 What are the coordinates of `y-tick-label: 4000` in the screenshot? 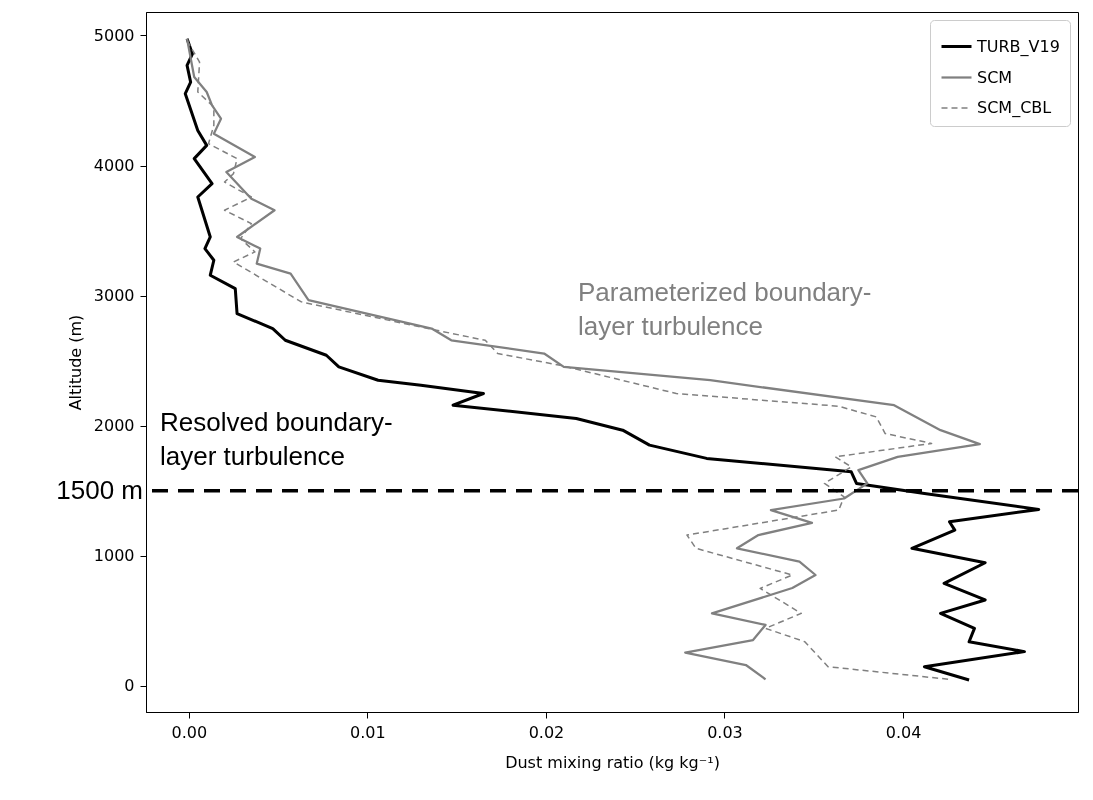 It's located at (114, 166).